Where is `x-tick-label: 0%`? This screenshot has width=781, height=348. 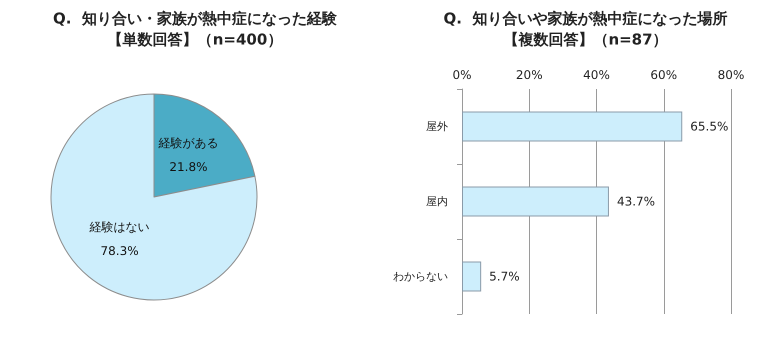 x-tick-label: 0% is located at coordinates (462, 75).